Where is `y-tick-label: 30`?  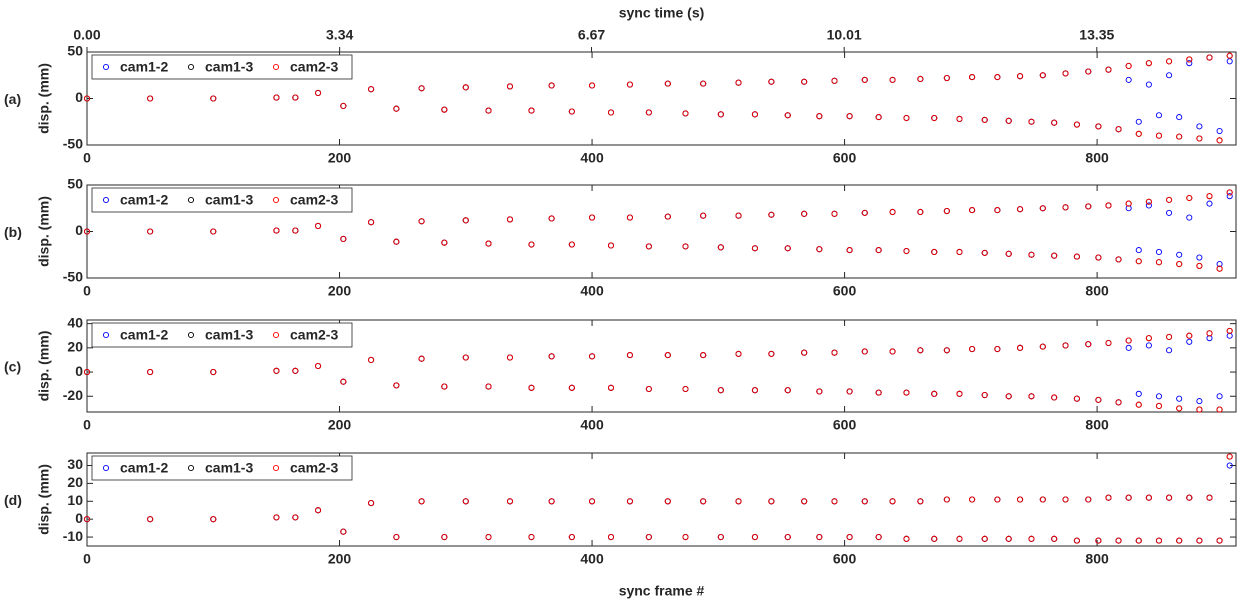
y-tick-label: 30 is located at coordinates (75, 464).